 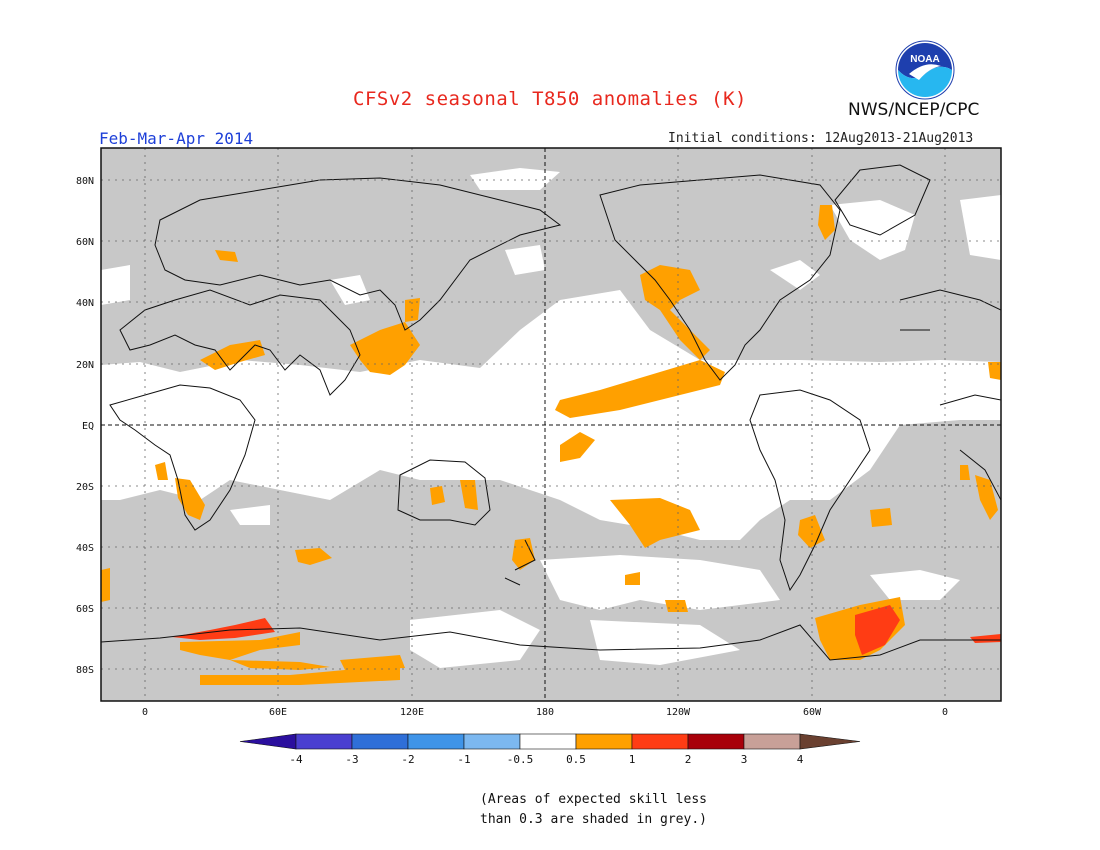 I want to click on legend-tick-label: -2, so click(x=407, y=759).